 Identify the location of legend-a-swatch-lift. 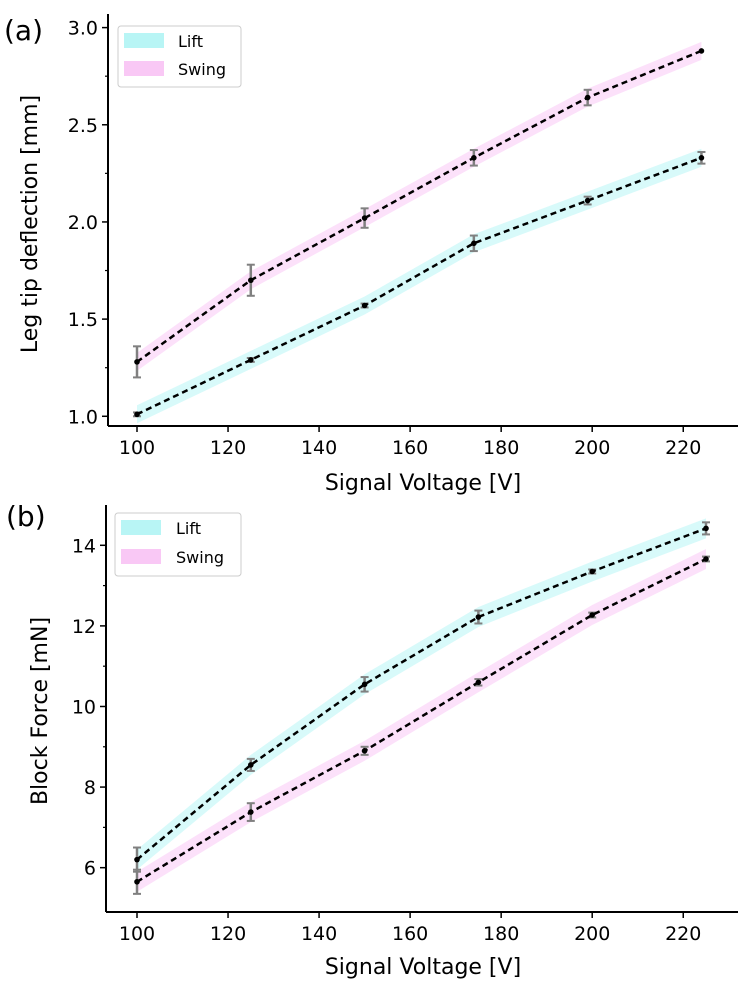
(144, 40).